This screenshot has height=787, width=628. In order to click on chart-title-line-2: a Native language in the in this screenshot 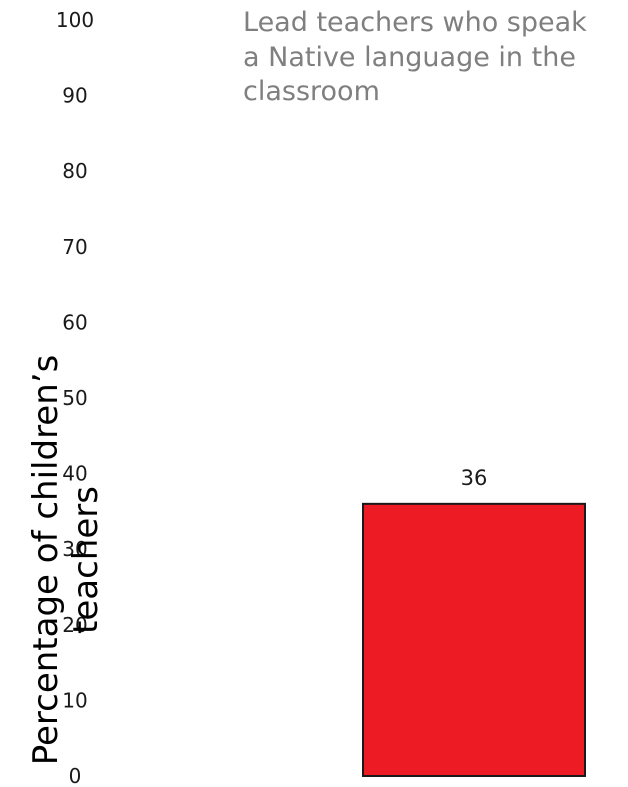, I will do `click(409, 57)`.